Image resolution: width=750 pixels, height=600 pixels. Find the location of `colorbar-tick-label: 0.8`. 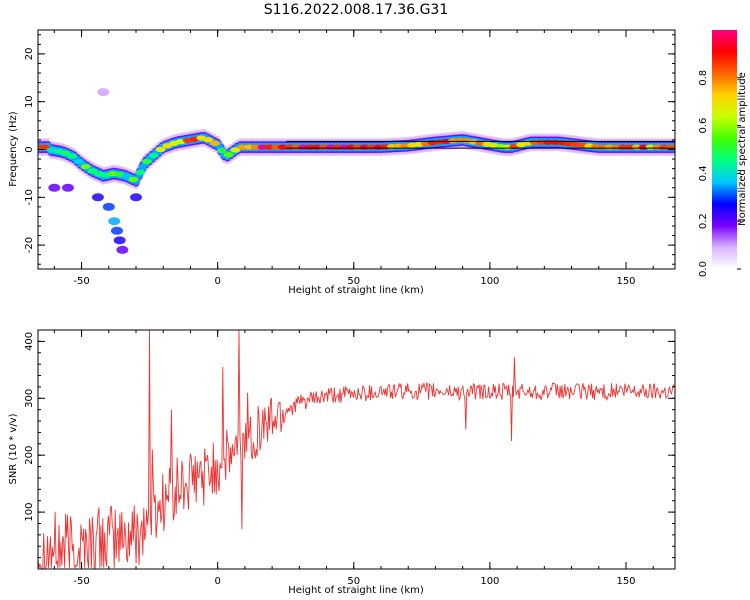

colorbar-tick-label: 0.8 is located at coordinates (703, 78).